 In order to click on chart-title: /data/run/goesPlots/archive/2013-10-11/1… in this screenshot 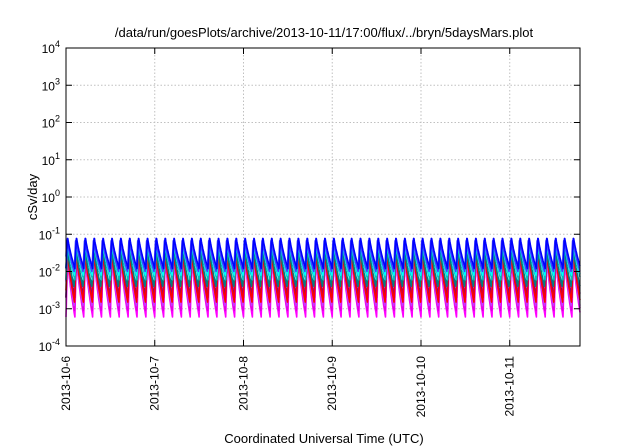, I will do `click(324, 32)`.